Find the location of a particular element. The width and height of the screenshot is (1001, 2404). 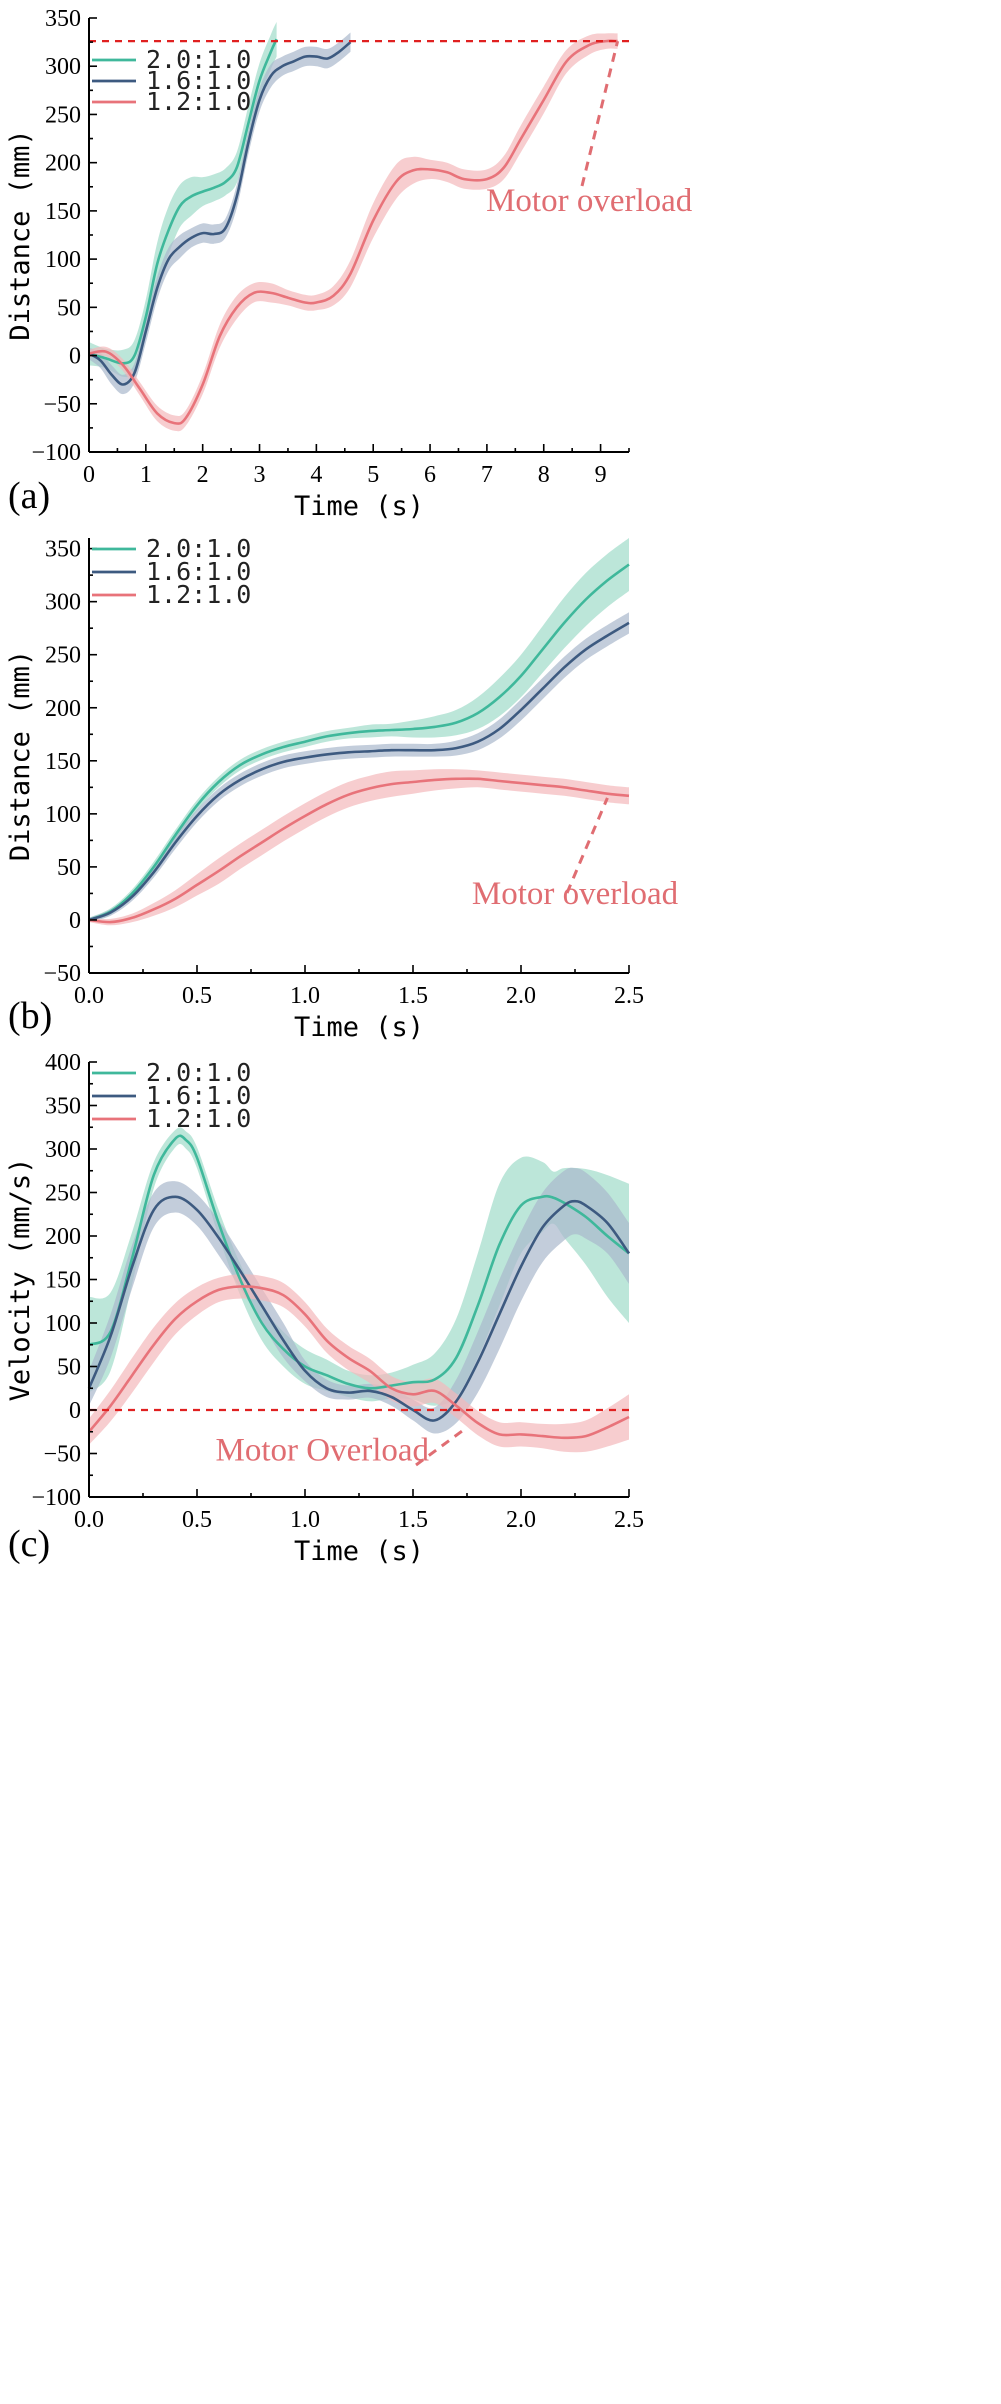

x-tick-label: 5 is located at coordinates (373, 475).